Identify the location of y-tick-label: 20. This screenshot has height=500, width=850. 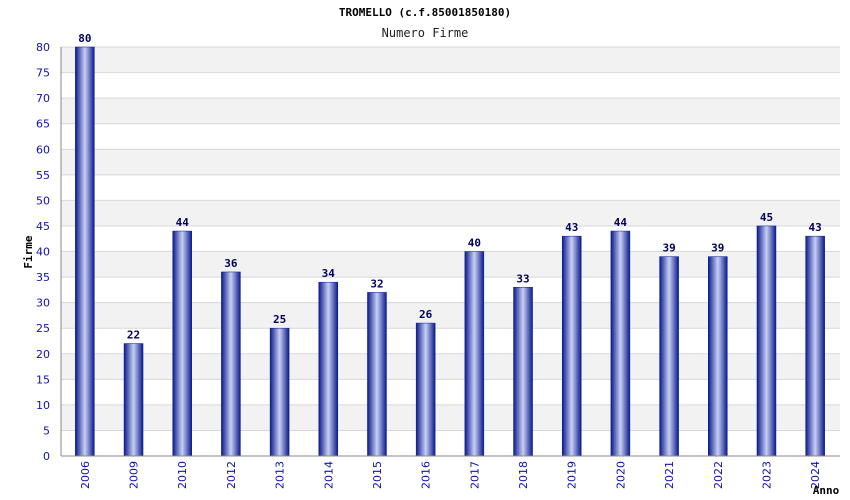
(43, 354).